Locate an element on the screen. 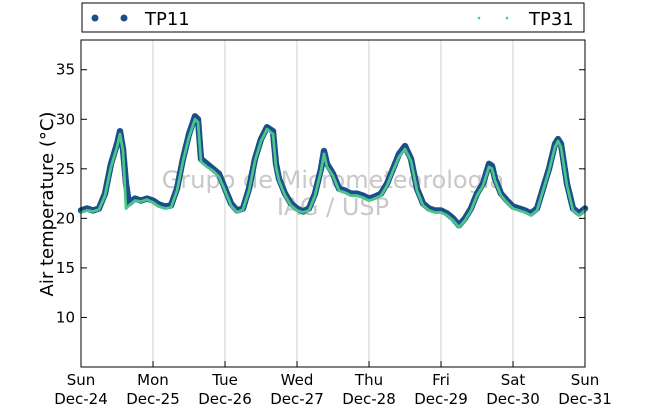 This screenshot has width=650, height=409. x-tick-label-day: Thu is located at coordinates (368, 380).